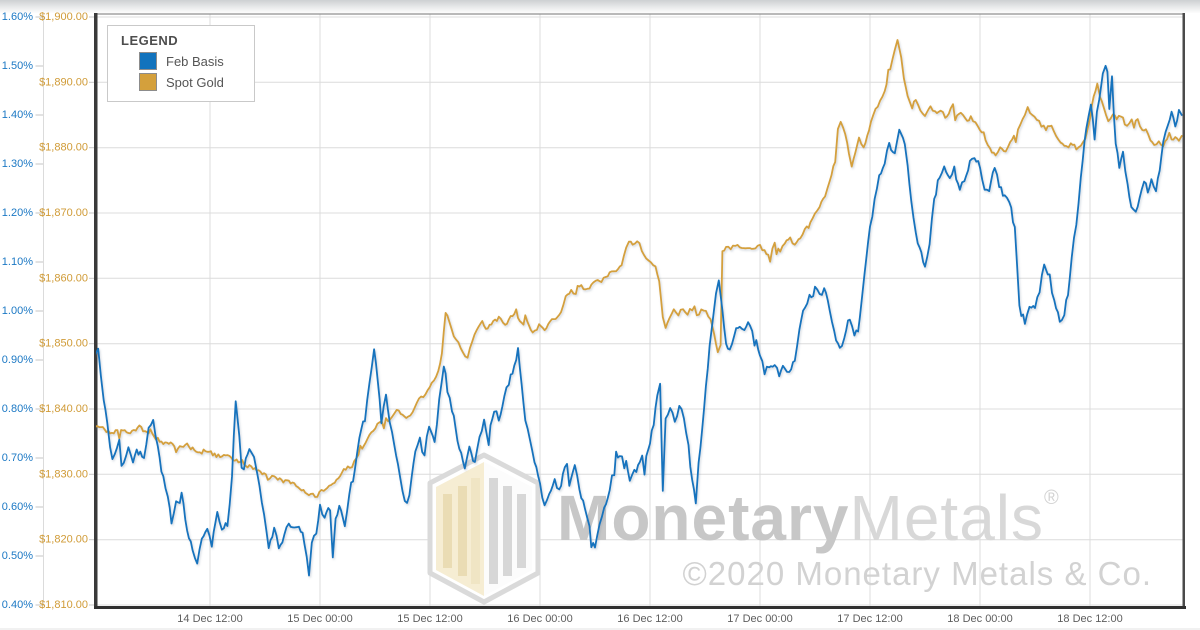 This screenshot has width=1200, height=630. Describe the element at coordinates (195, 82) in the screenshot. I see `legend-item-label: Spot Gold` at that location.